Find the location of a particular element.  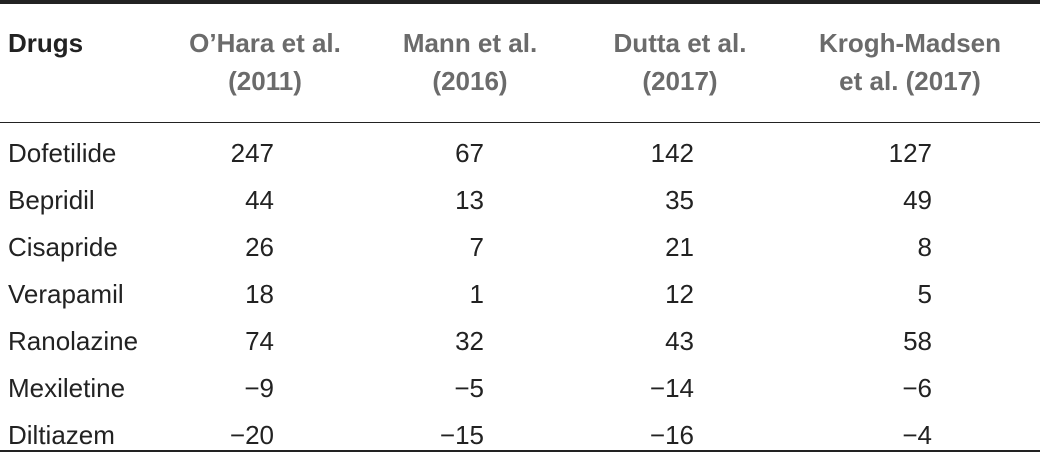

table-row: Verapamil 18 1 12 5 is located at coordinates (520, 294).